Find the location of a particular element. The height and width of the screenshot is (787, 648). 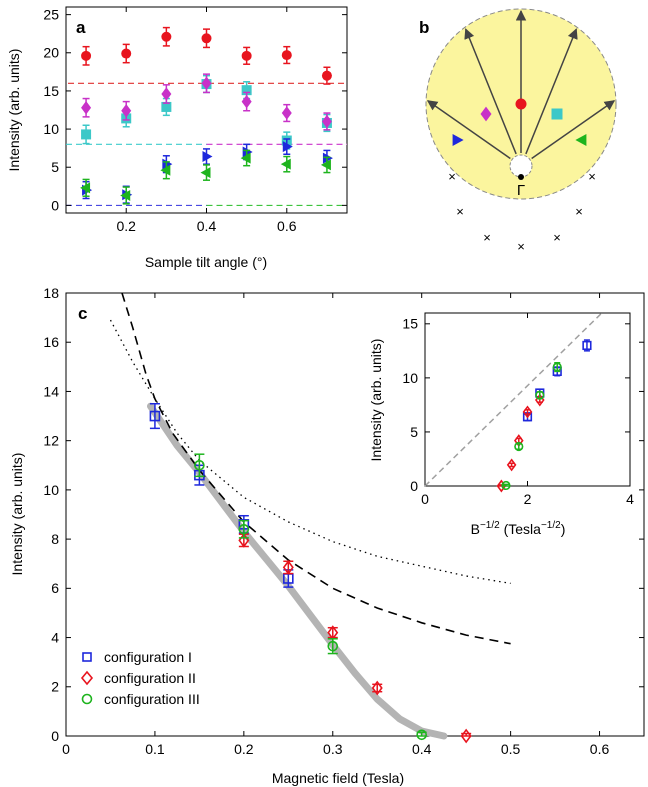

panel-c-y-tick-label: 10 is located at coordinates (51, 490).